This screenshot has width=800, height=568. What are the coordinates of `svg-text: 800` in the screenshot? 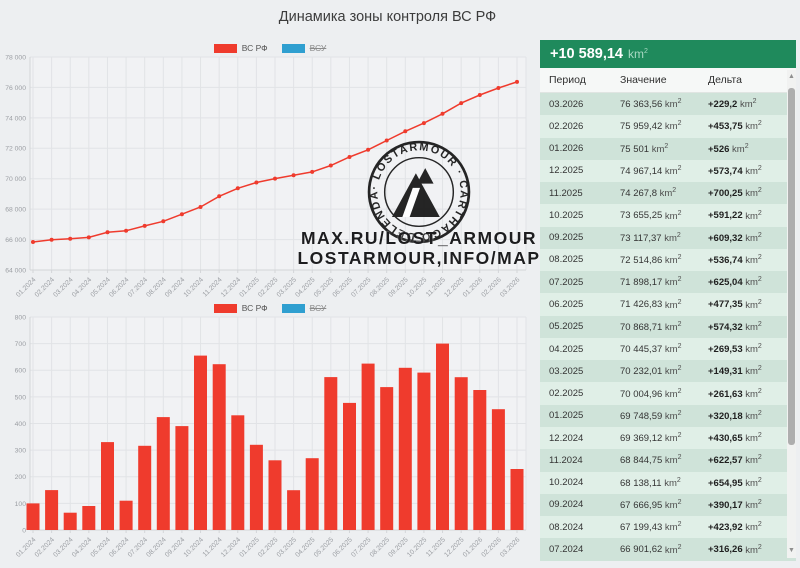 It's located at (21, 317).